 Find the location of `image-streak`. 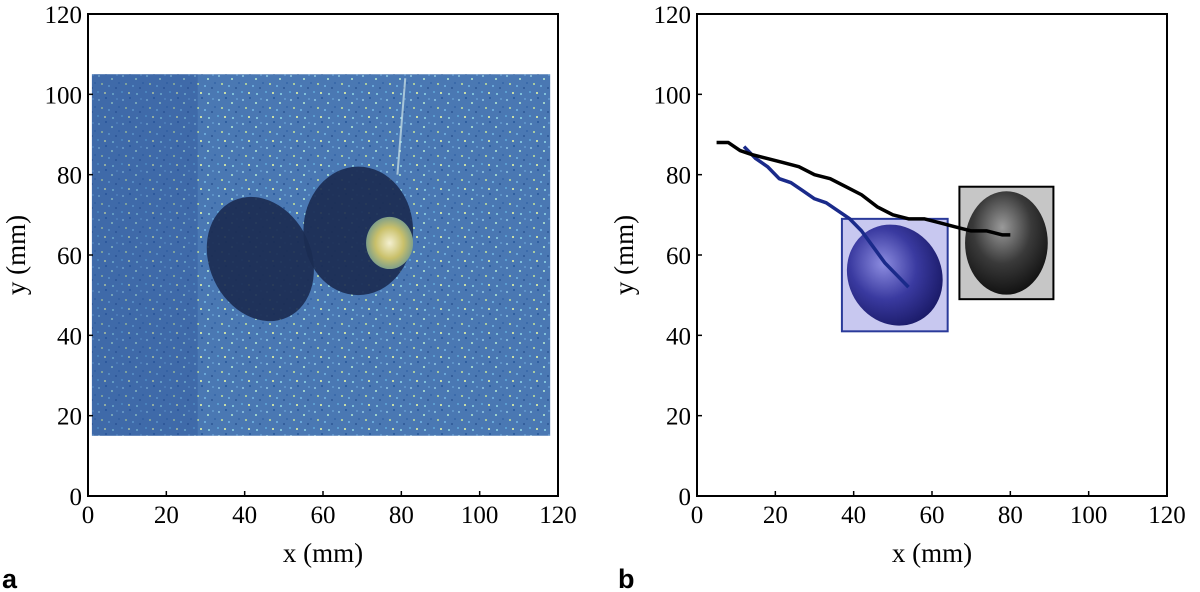

image-streak is located at coordinates (401, 126).